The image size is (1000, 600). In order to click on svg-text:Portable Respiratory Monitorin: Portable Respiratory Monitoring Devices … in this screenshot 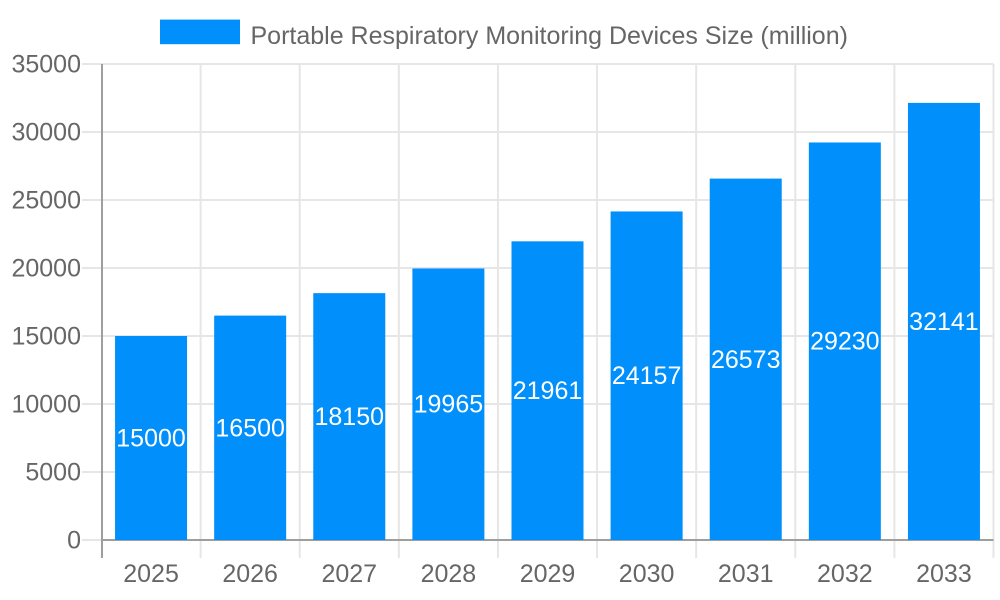, I will do `click(549, 36)`.